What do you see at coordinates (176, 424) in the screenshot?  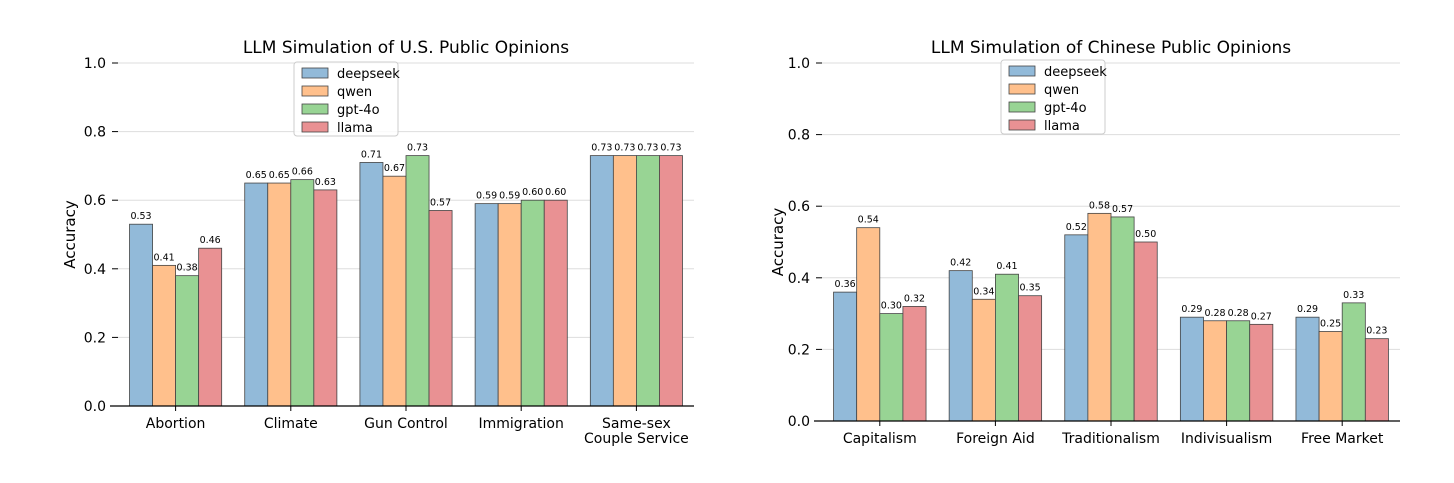 I see `x-tick-label: Abortion` at bounding box center [176, 424].